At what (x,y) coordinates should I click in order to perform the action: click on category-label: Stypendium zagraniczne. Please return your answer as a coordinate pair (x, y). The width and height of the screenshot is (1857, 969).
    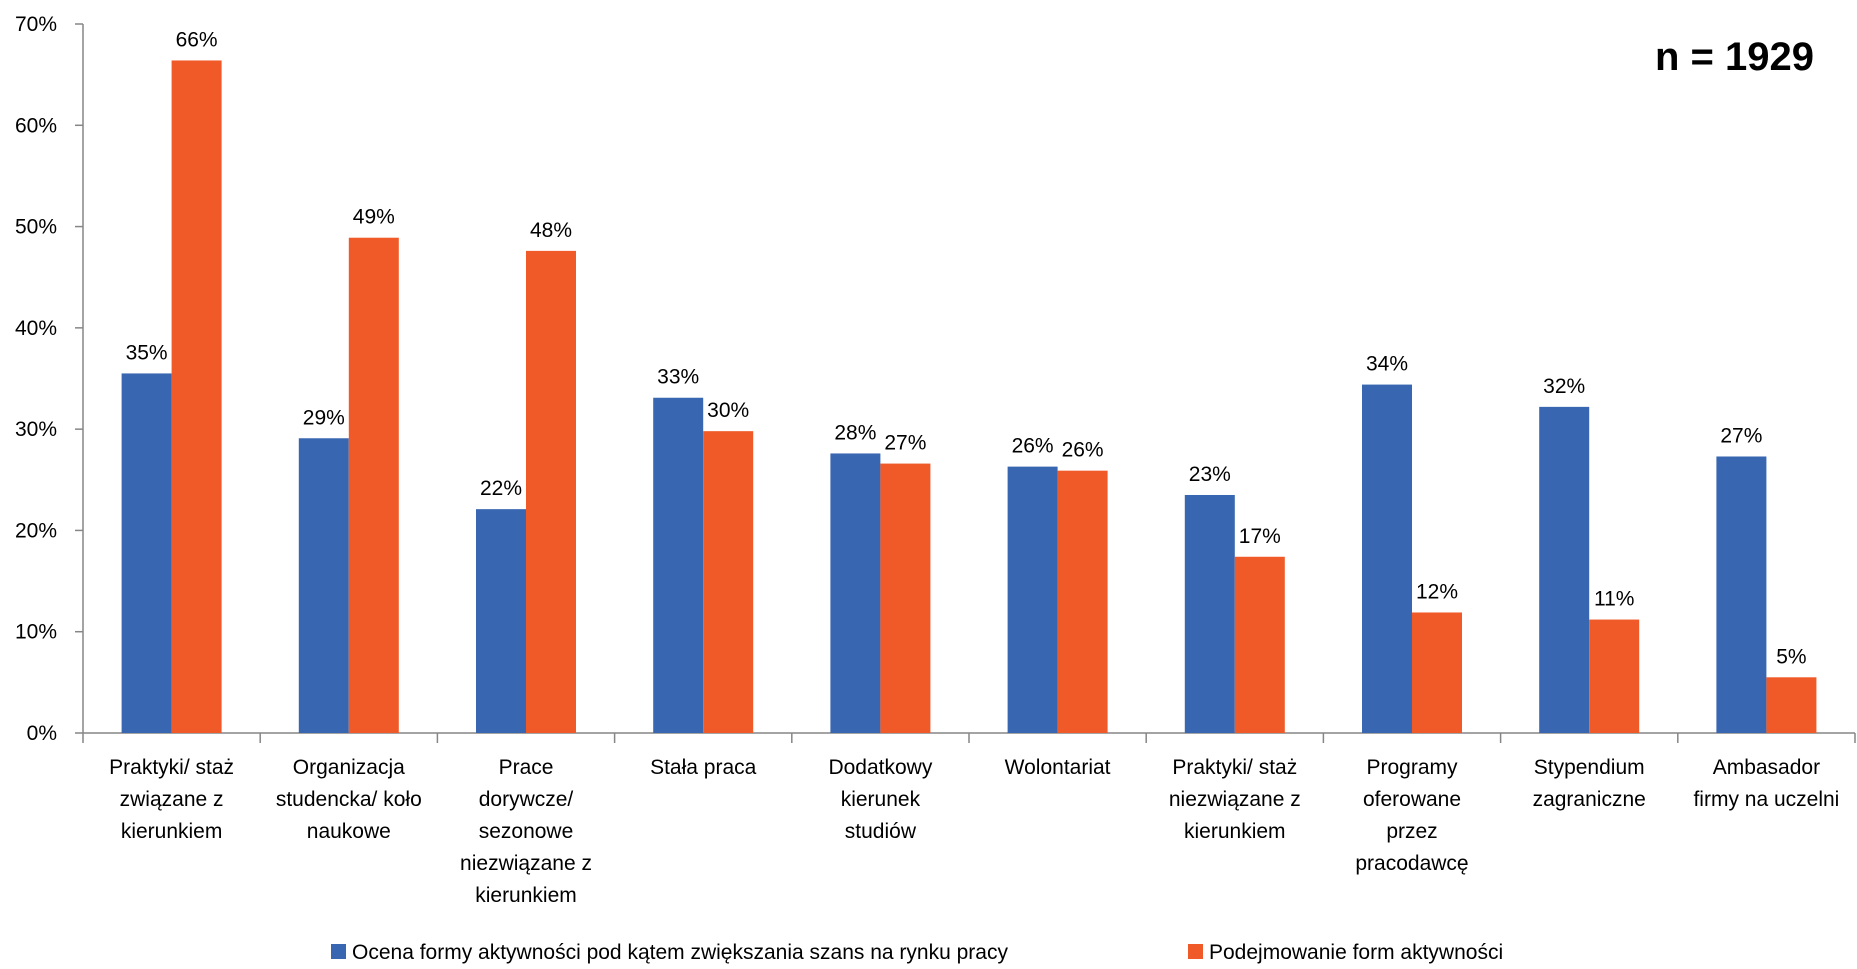
    Looking at the image, I should click on (1589, 783).